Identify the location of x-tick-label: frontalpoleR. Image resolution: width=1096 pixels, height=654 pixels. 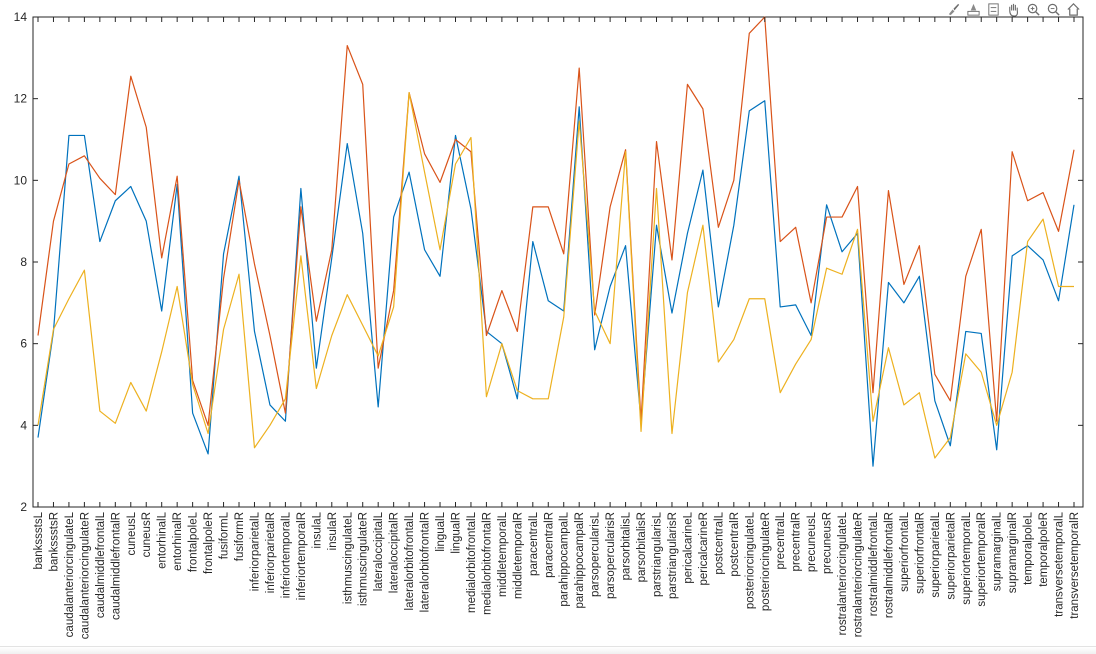
(209, 543).